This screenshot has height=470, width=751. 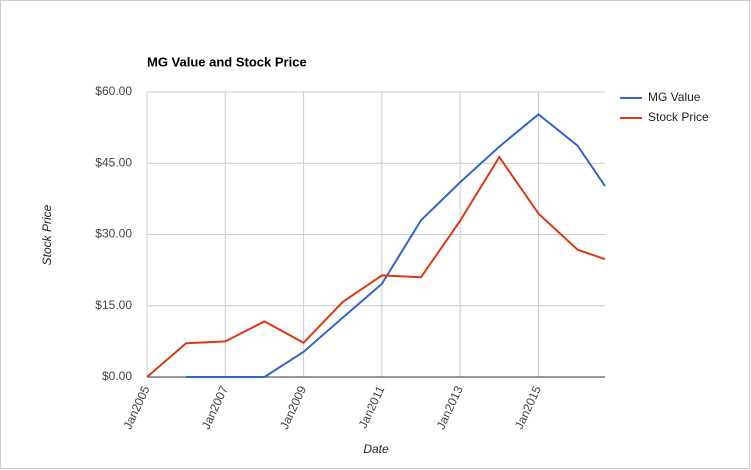 I want to click on y-tick-label: $0.00, so click(x=117, y=376).